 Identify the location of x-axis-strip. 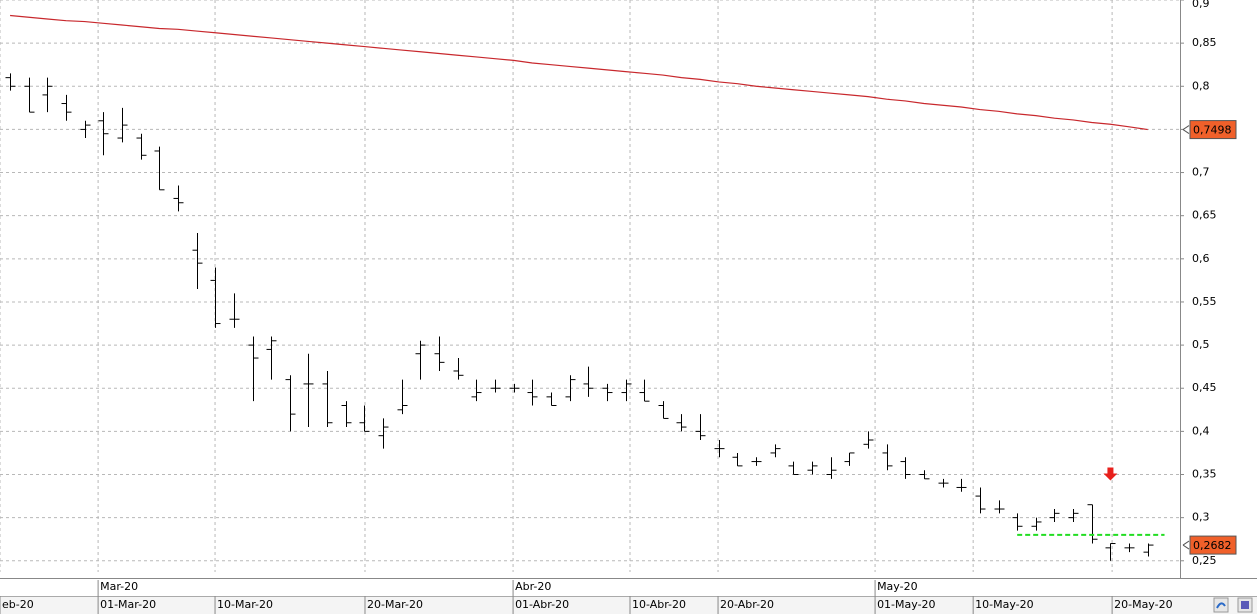
(628, 605).